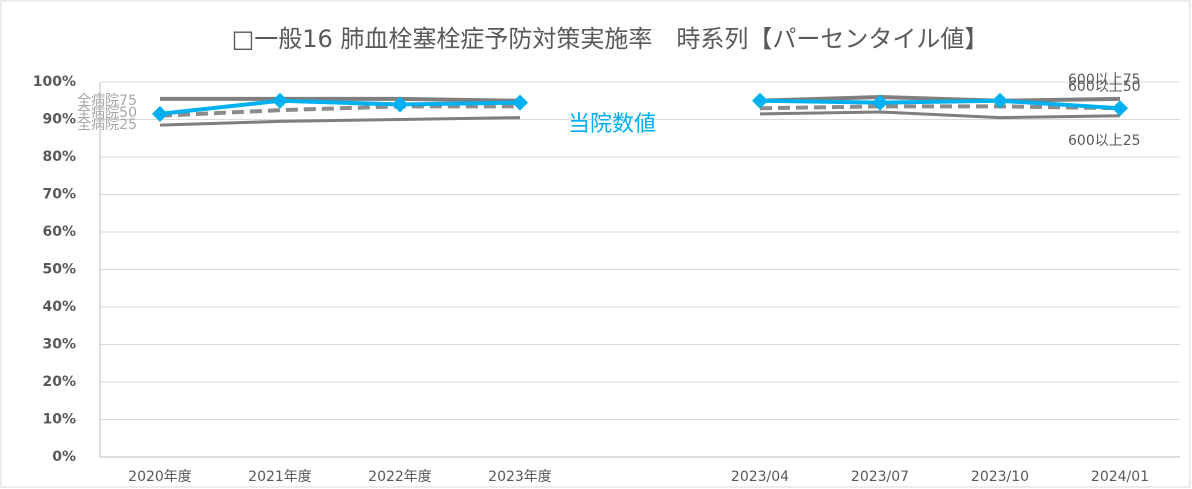 The width and height of the screenshot is (1192, 489). Describe the element at coordinates (59, 232) in the screenshot. I see `y-tick-label: 60%` at that location.